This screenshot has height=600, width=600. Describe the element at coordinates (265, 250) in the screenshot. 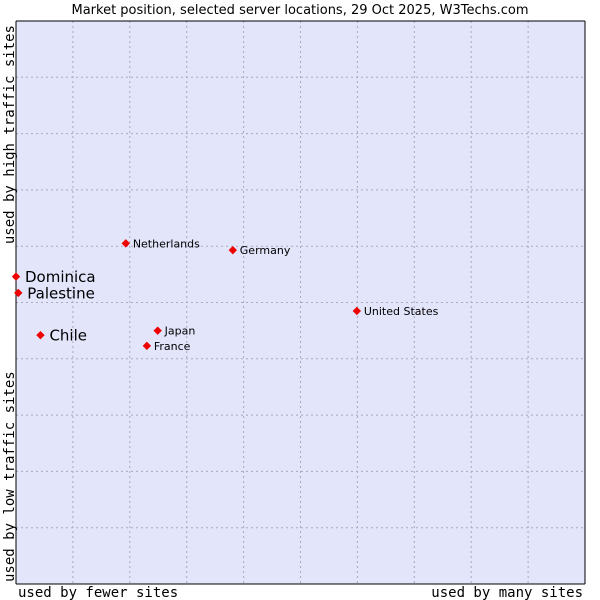

I see `point-label-germany: Germany` at that location.